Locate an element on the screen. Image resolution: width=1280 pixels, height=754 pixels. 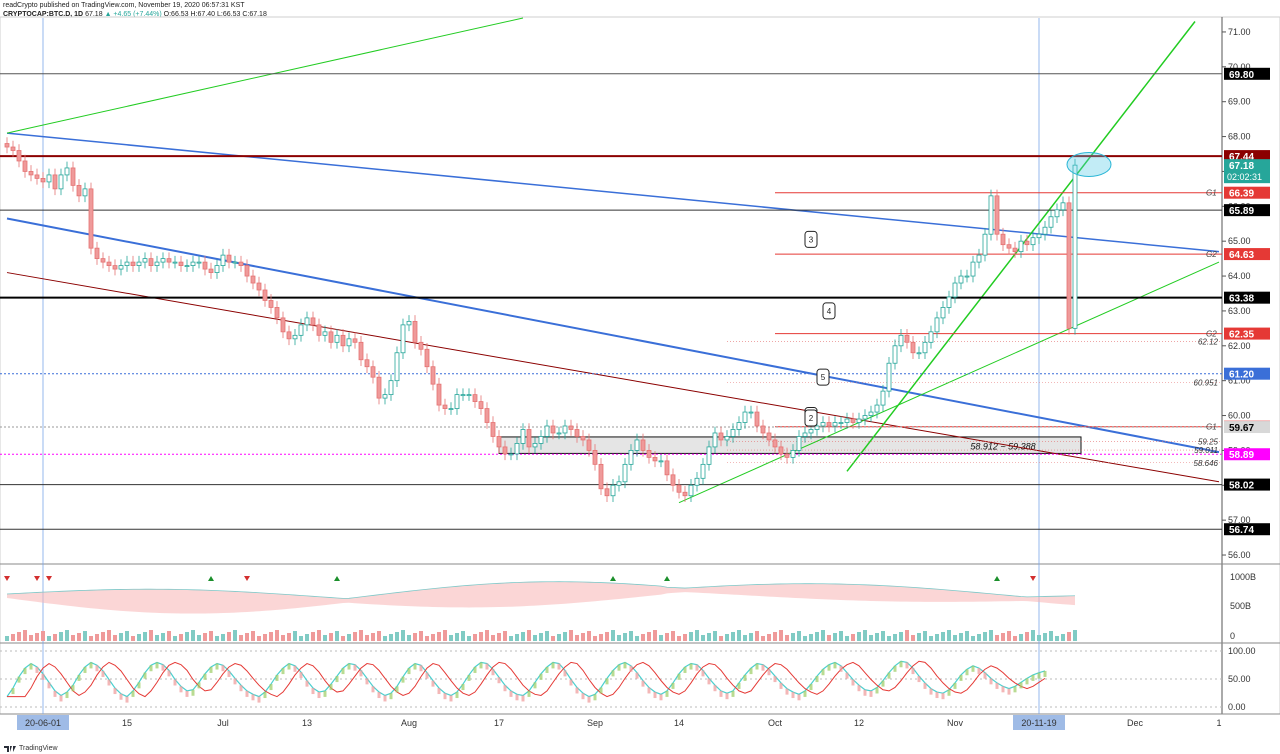
symbol-name: CRYPTOCAP:BTC.D, 1D is located at coordinates (43, 14).